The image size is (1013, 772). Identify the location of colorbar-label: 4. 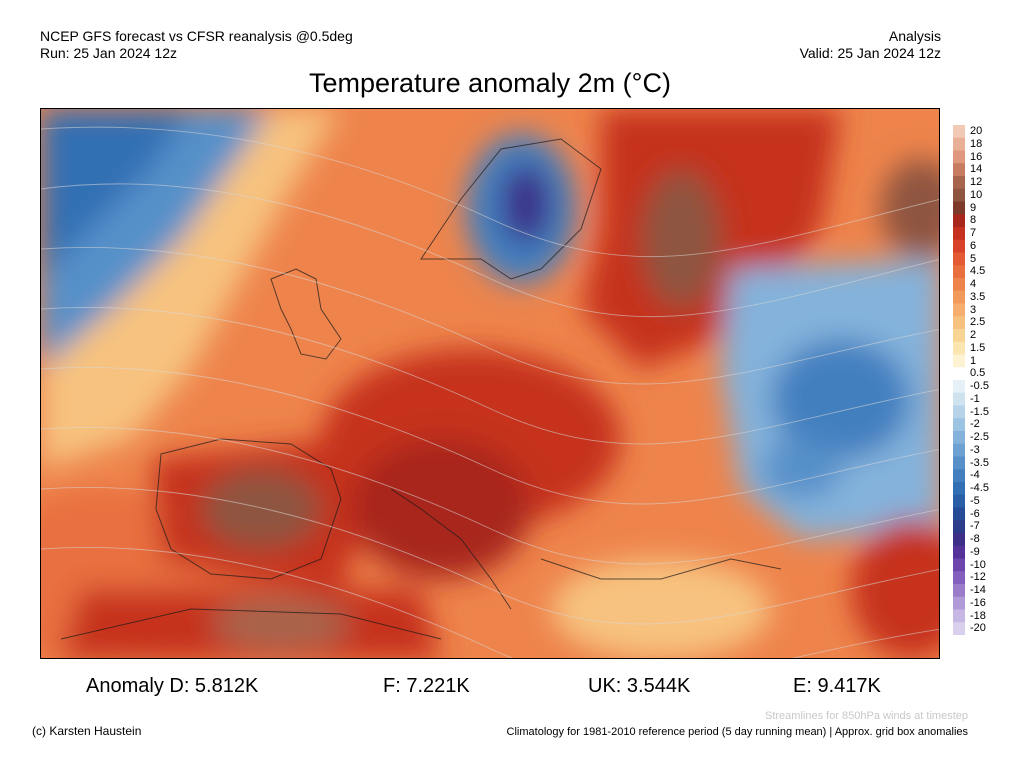
(973, 284).